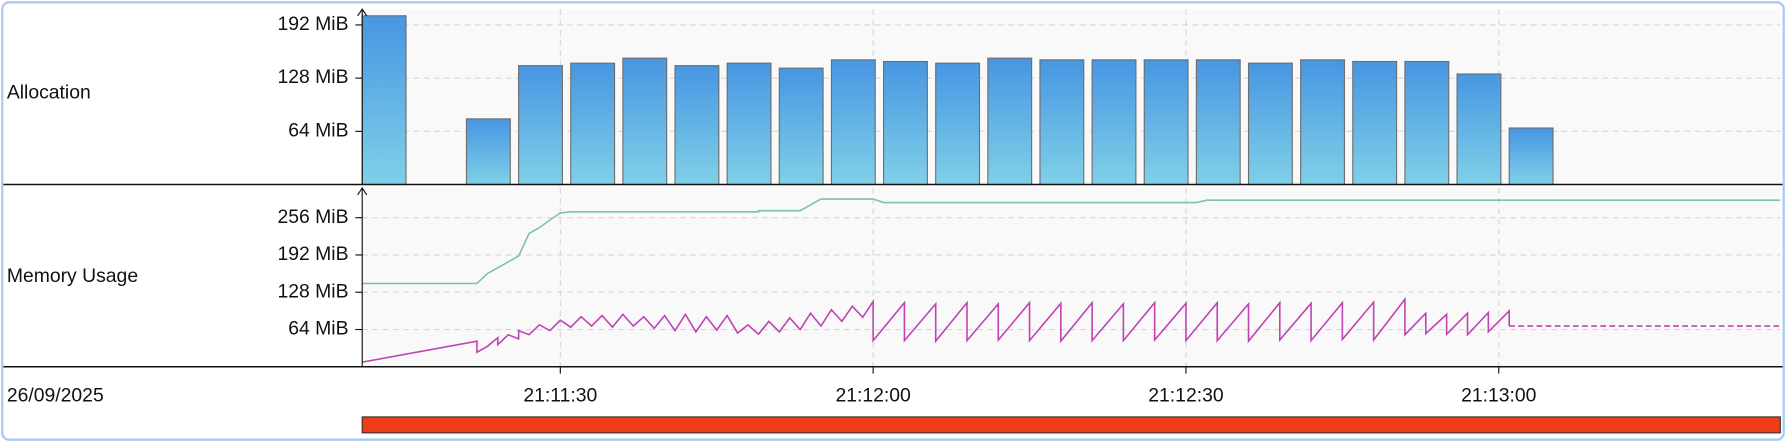 The width and height of the screenshot is (1786, 442). What do you see at coordinates (362, 102) in the screenshot?
I see `axis-arrow` at bounding box center [362, 102].